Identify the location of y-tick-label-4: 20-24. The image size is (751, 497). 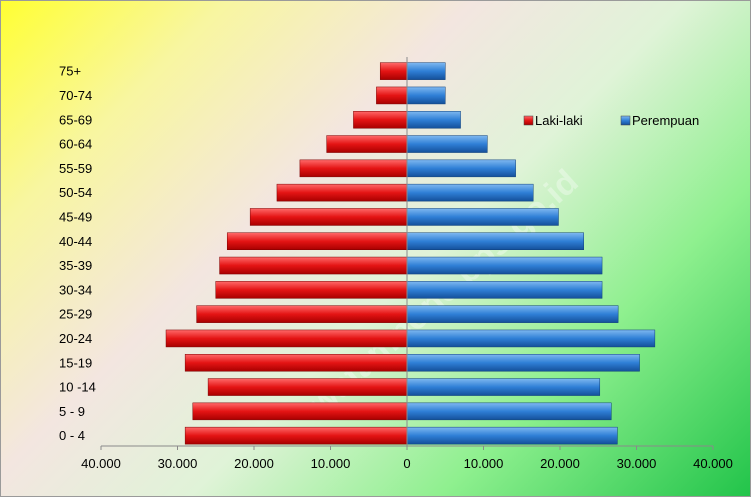
(75, 338).